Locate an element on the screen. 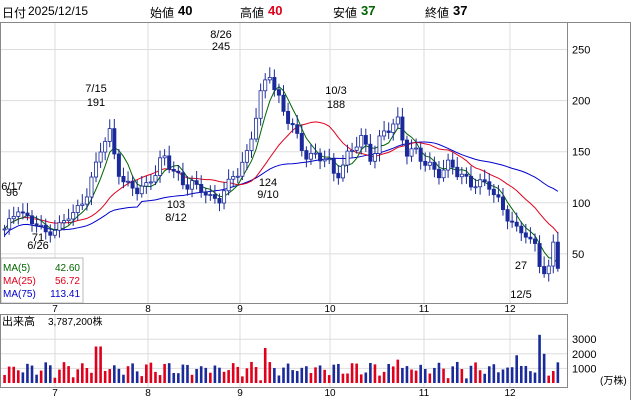 This screenshot has height=400, width=631. annotation-date: 9/10 is located at coordinates (267, 195).